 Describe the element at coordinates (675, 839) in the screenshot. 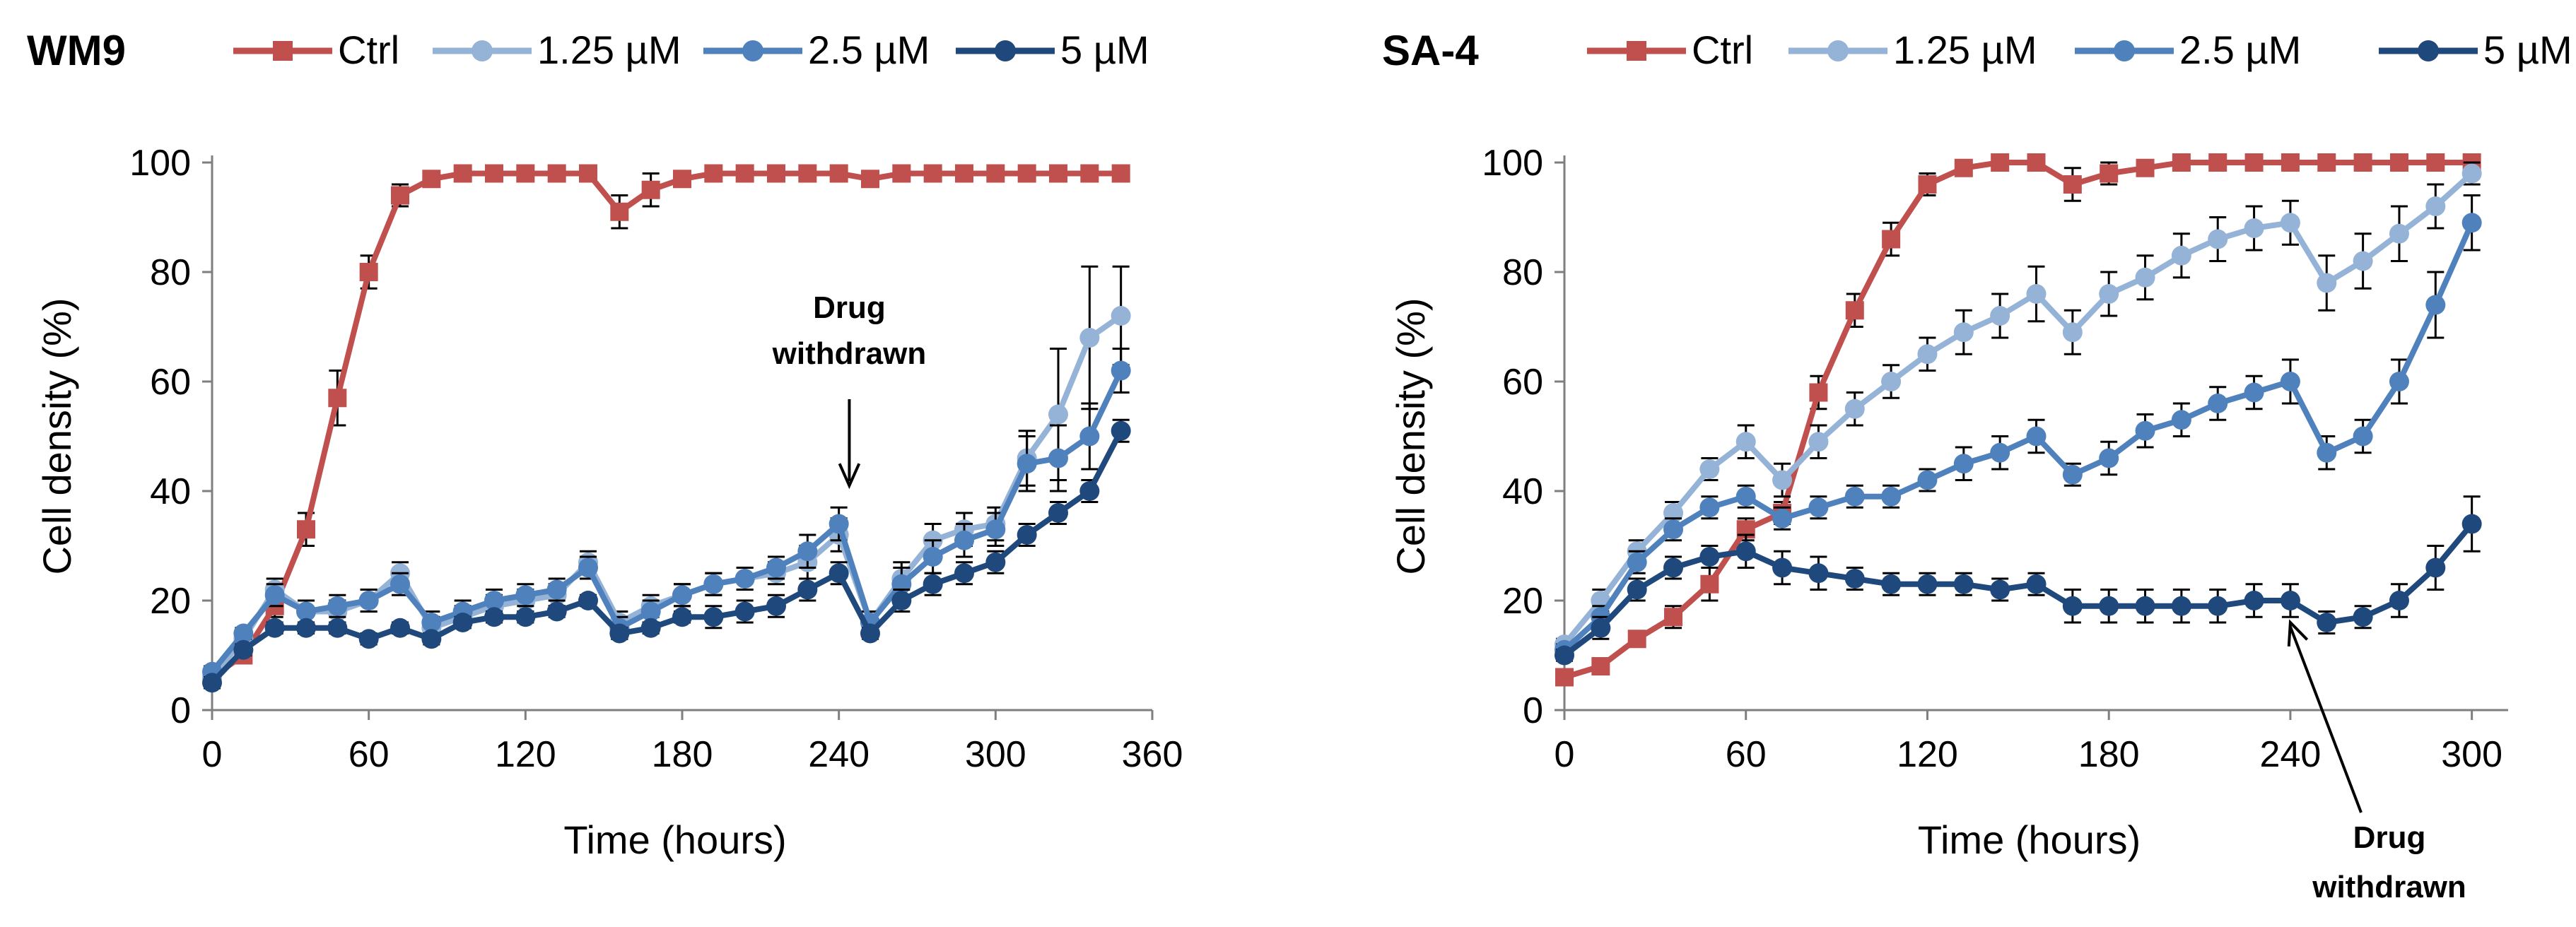

I see `x-axis-title: Time (hours)` at that location.